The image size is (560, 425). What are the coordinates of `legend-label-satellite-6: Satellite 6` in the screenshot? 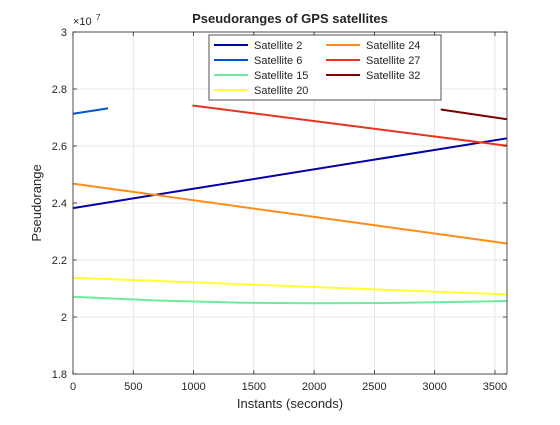 It's located at (278, 61).